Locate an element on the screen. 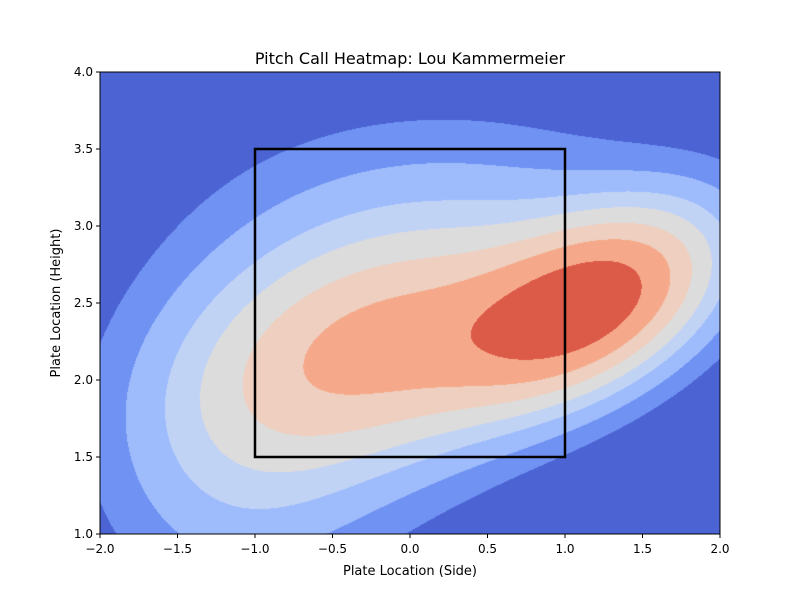  x-tick-label: −1.5 is located at coordinates (177, 549).